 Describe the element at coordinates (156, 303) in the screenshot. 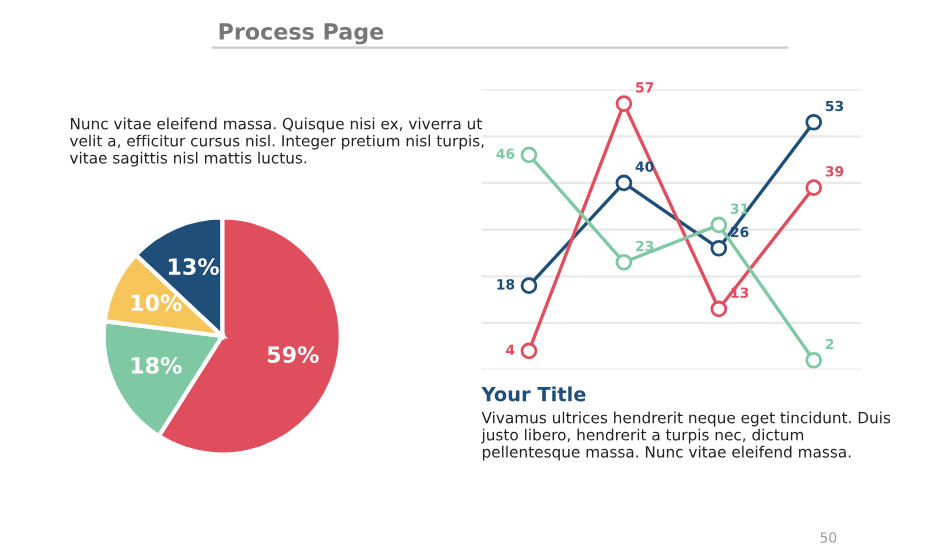

I see `data-label: 10%` at that location.